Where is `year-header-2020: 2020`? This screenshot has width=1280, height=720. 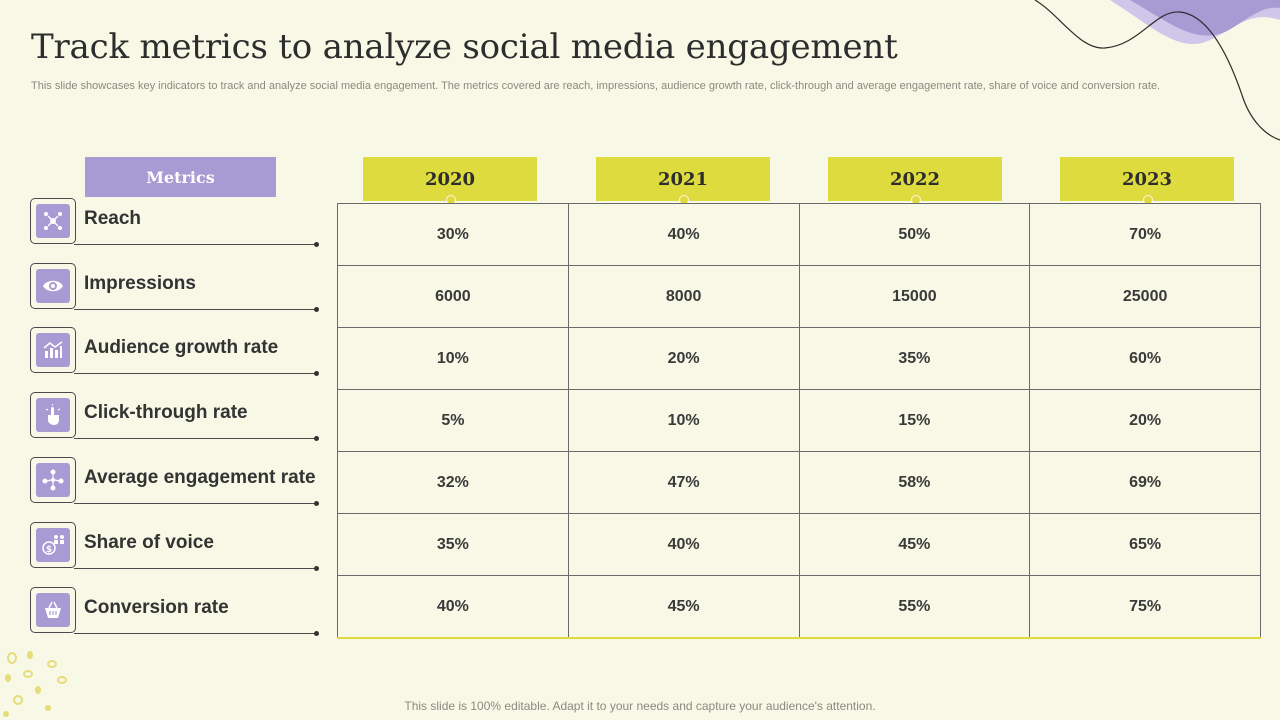
year-header-2020: 2020 is located at coordinates (450, 181).